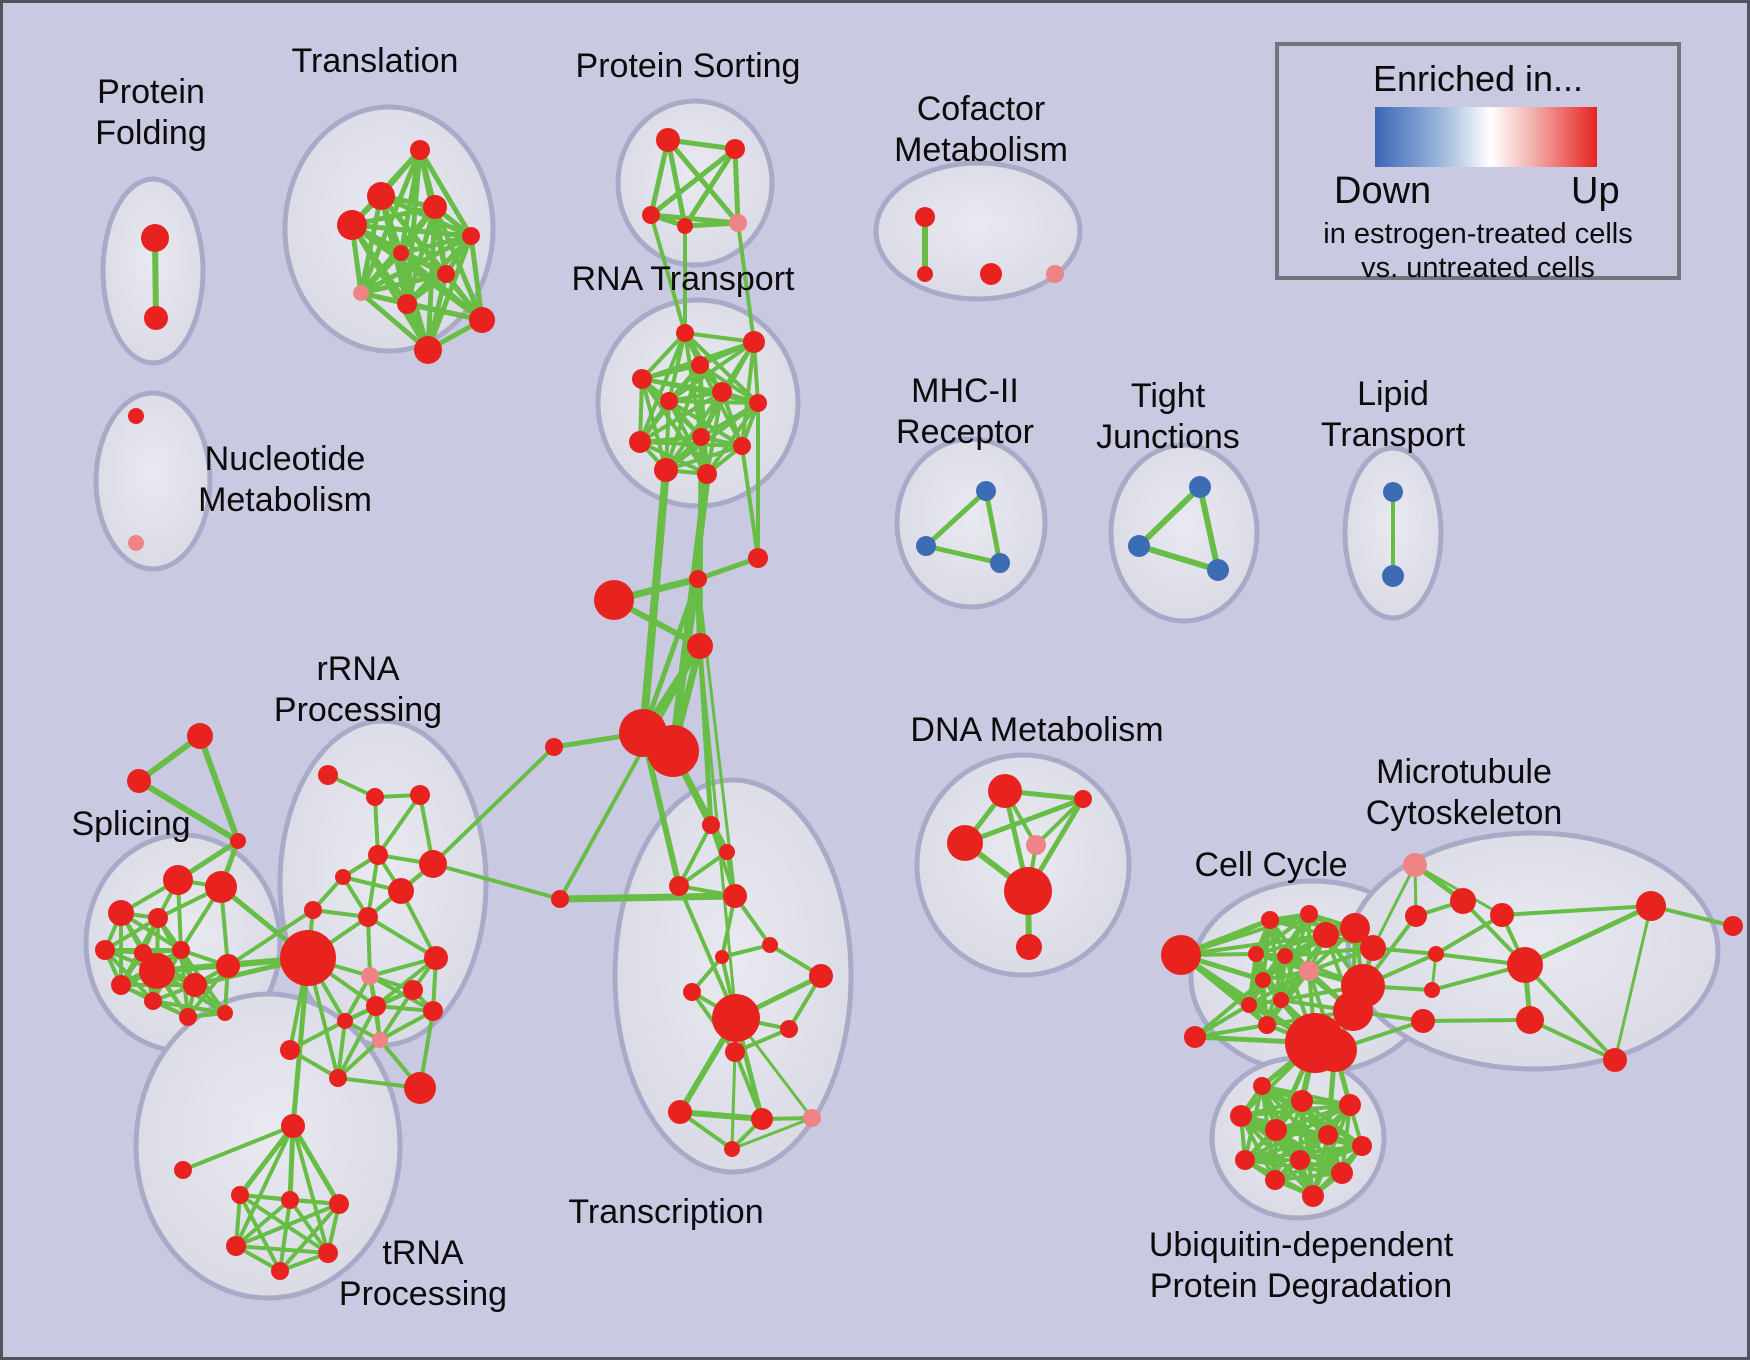 This screenshot has width=1750, height=1360. What do you see at coordinates (925, 274) in the screenshot?
I see `cofactor-metabolism-node` at bounding box center [925, 274].